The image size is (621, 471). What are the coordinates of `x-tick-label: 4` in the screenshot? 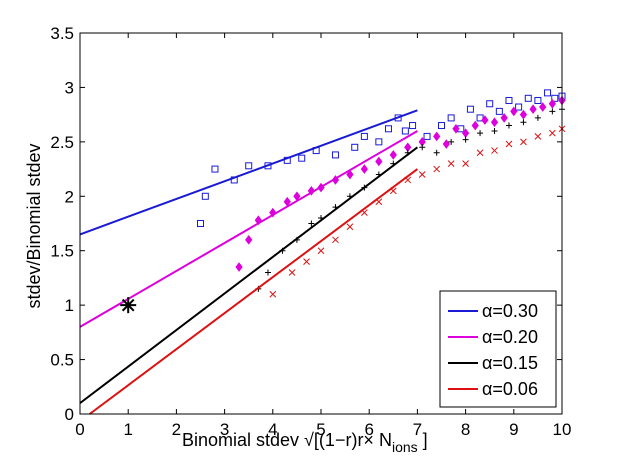 It's located at (272, 429).